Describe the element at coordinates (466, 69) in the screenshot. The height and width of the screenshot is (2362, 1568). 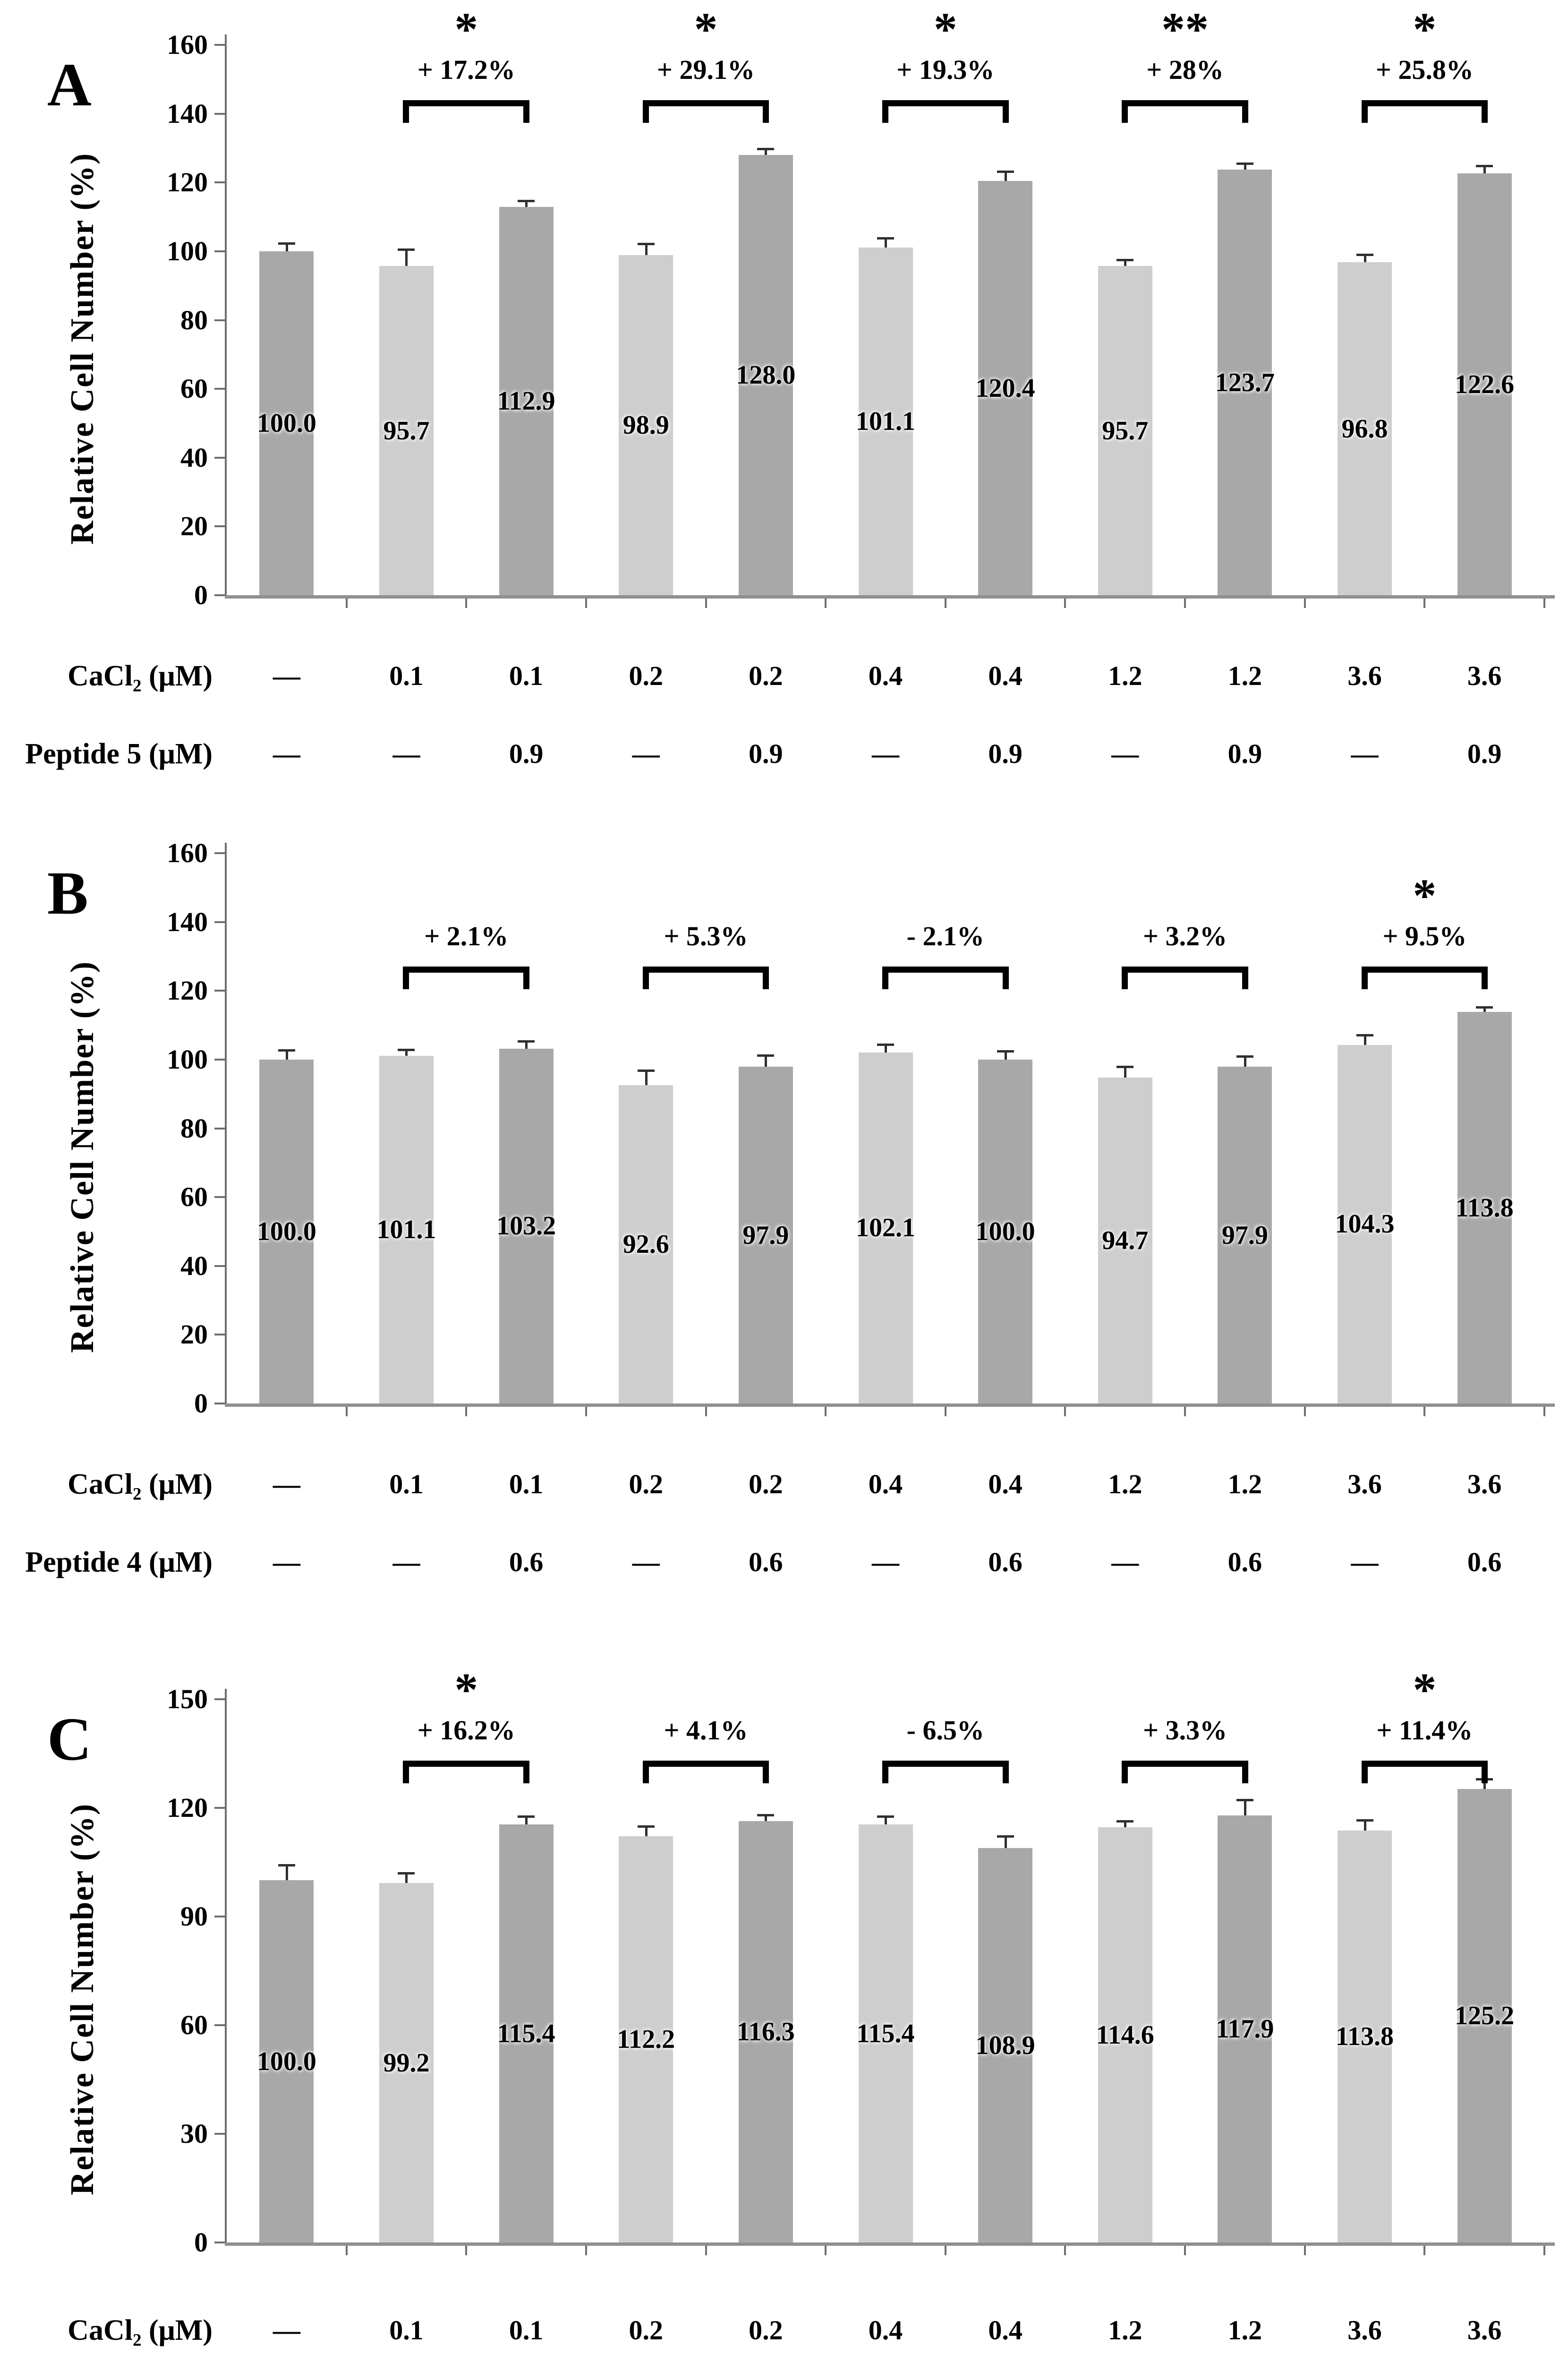
I see `pct-change-label: + 17.2%` at that location.